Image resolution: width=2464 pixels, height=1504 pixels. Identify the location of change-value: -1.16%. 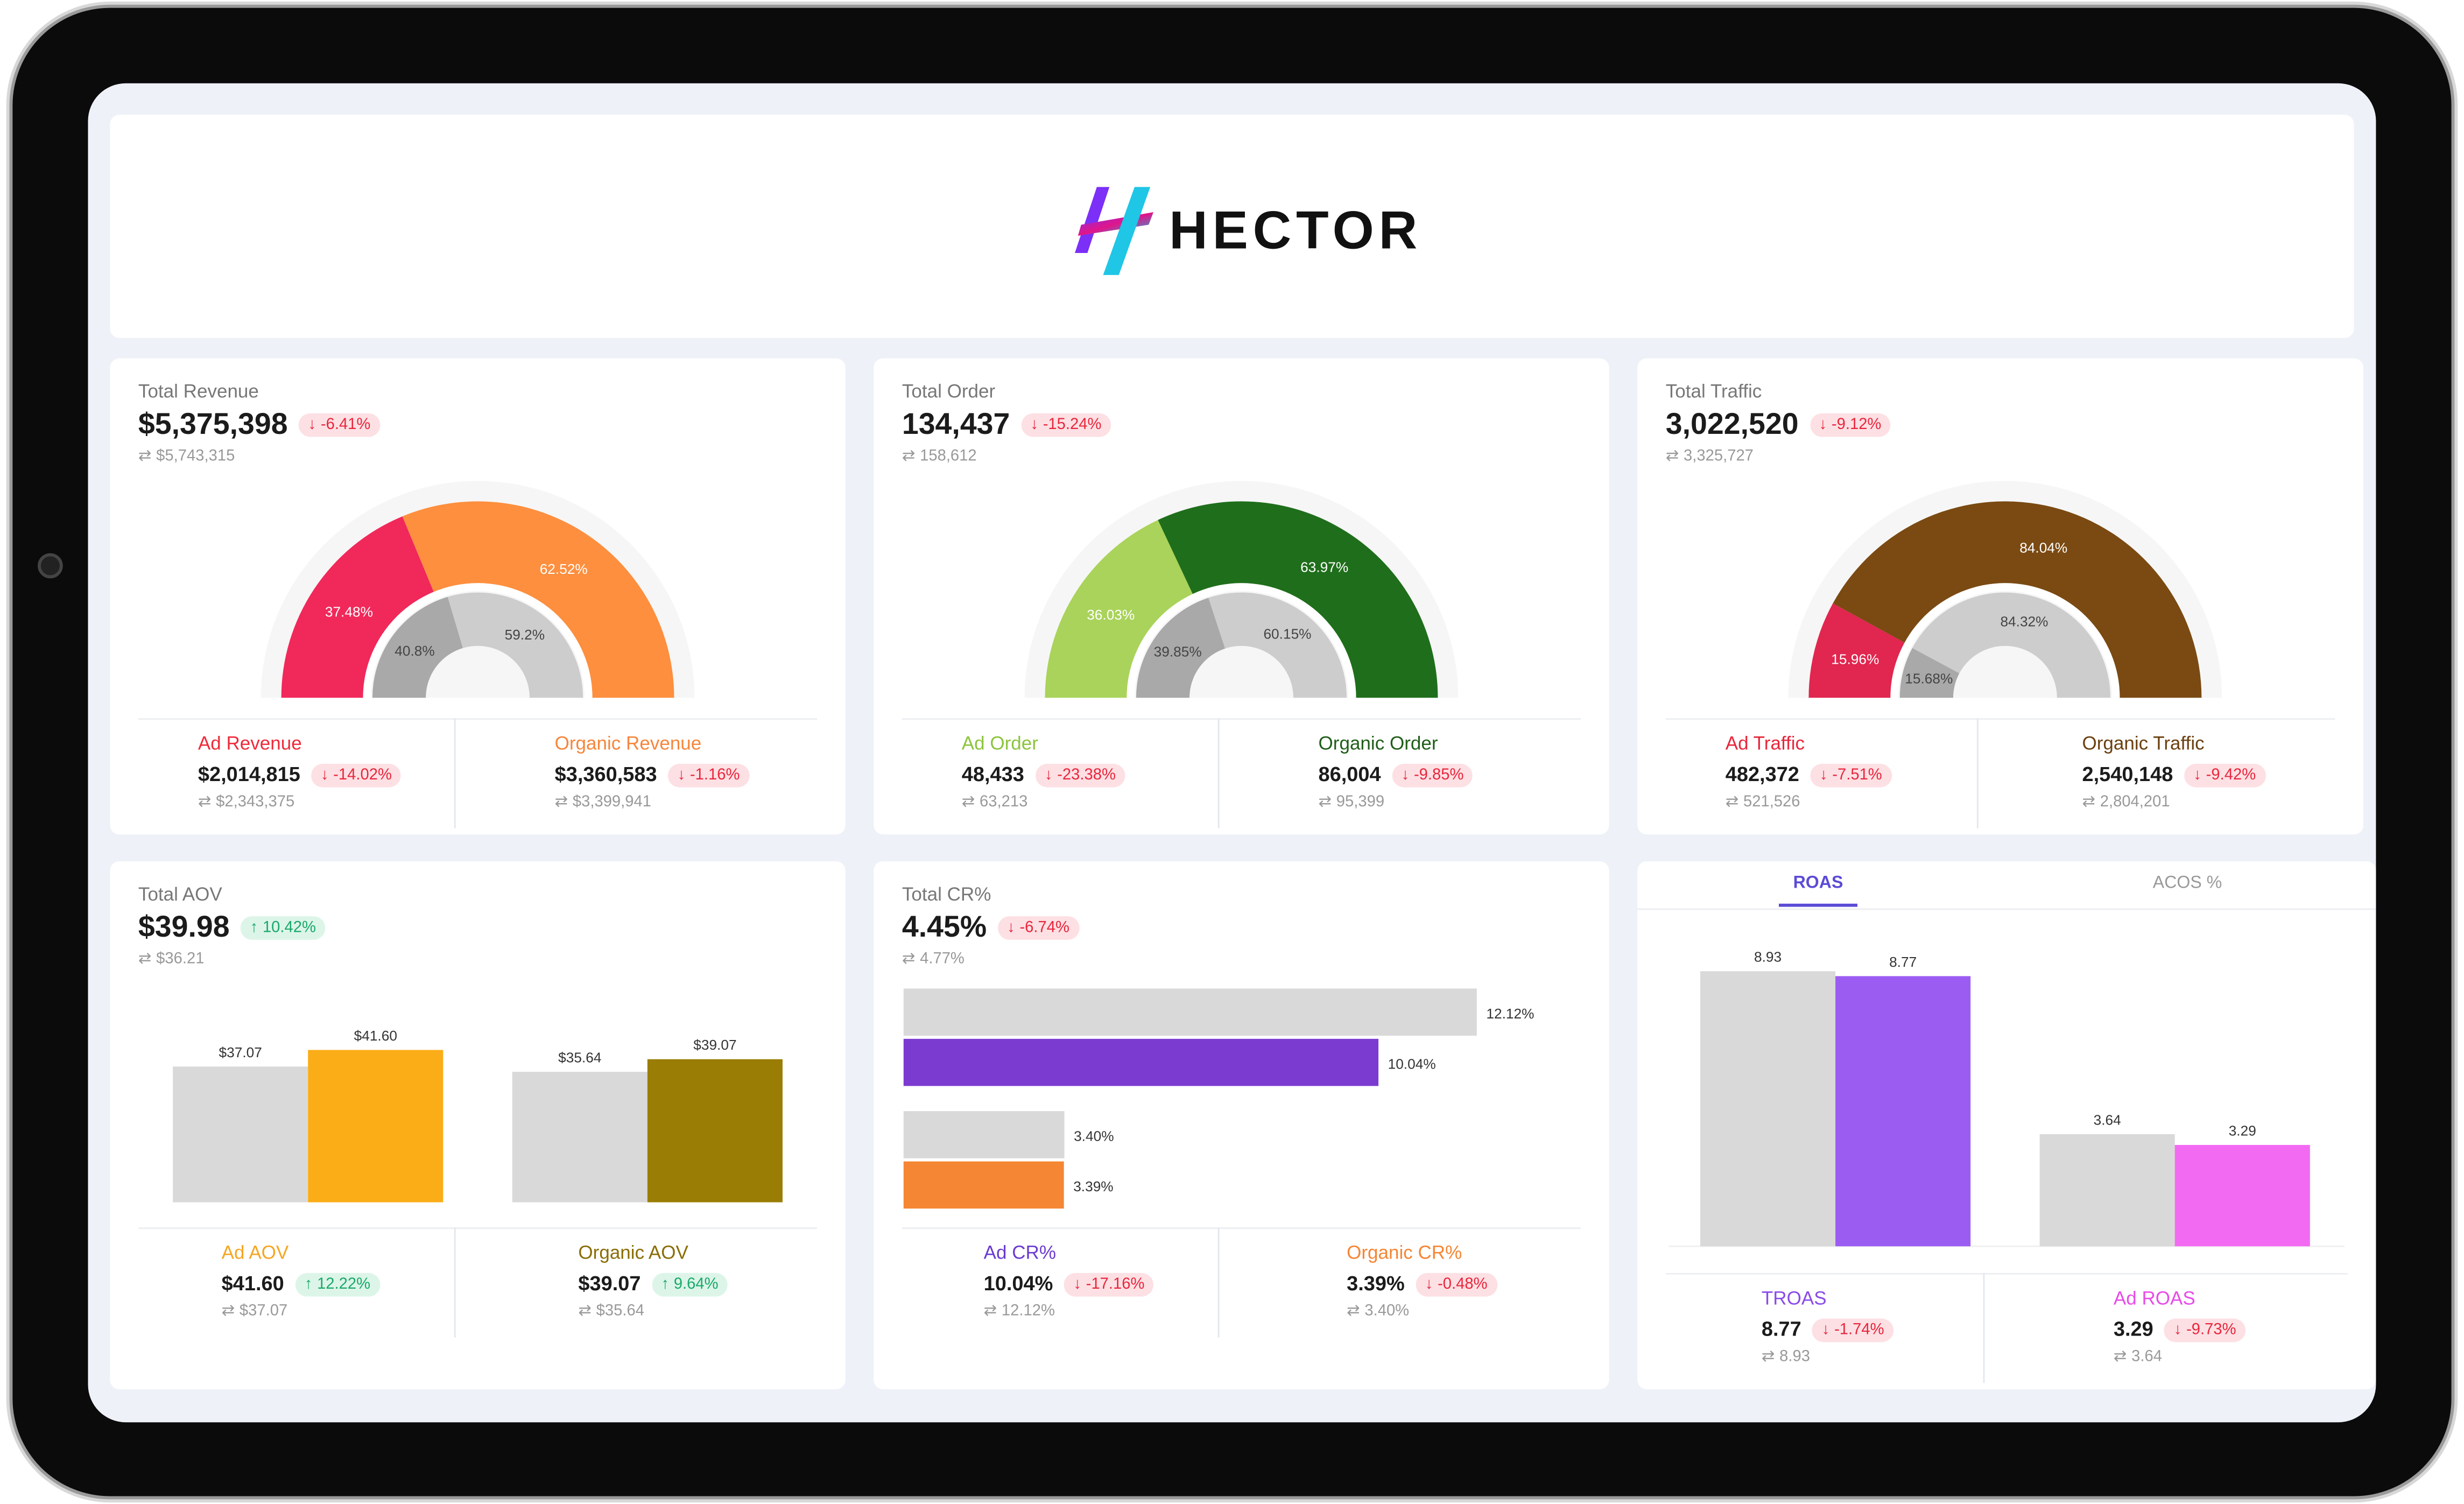
(714, 775).